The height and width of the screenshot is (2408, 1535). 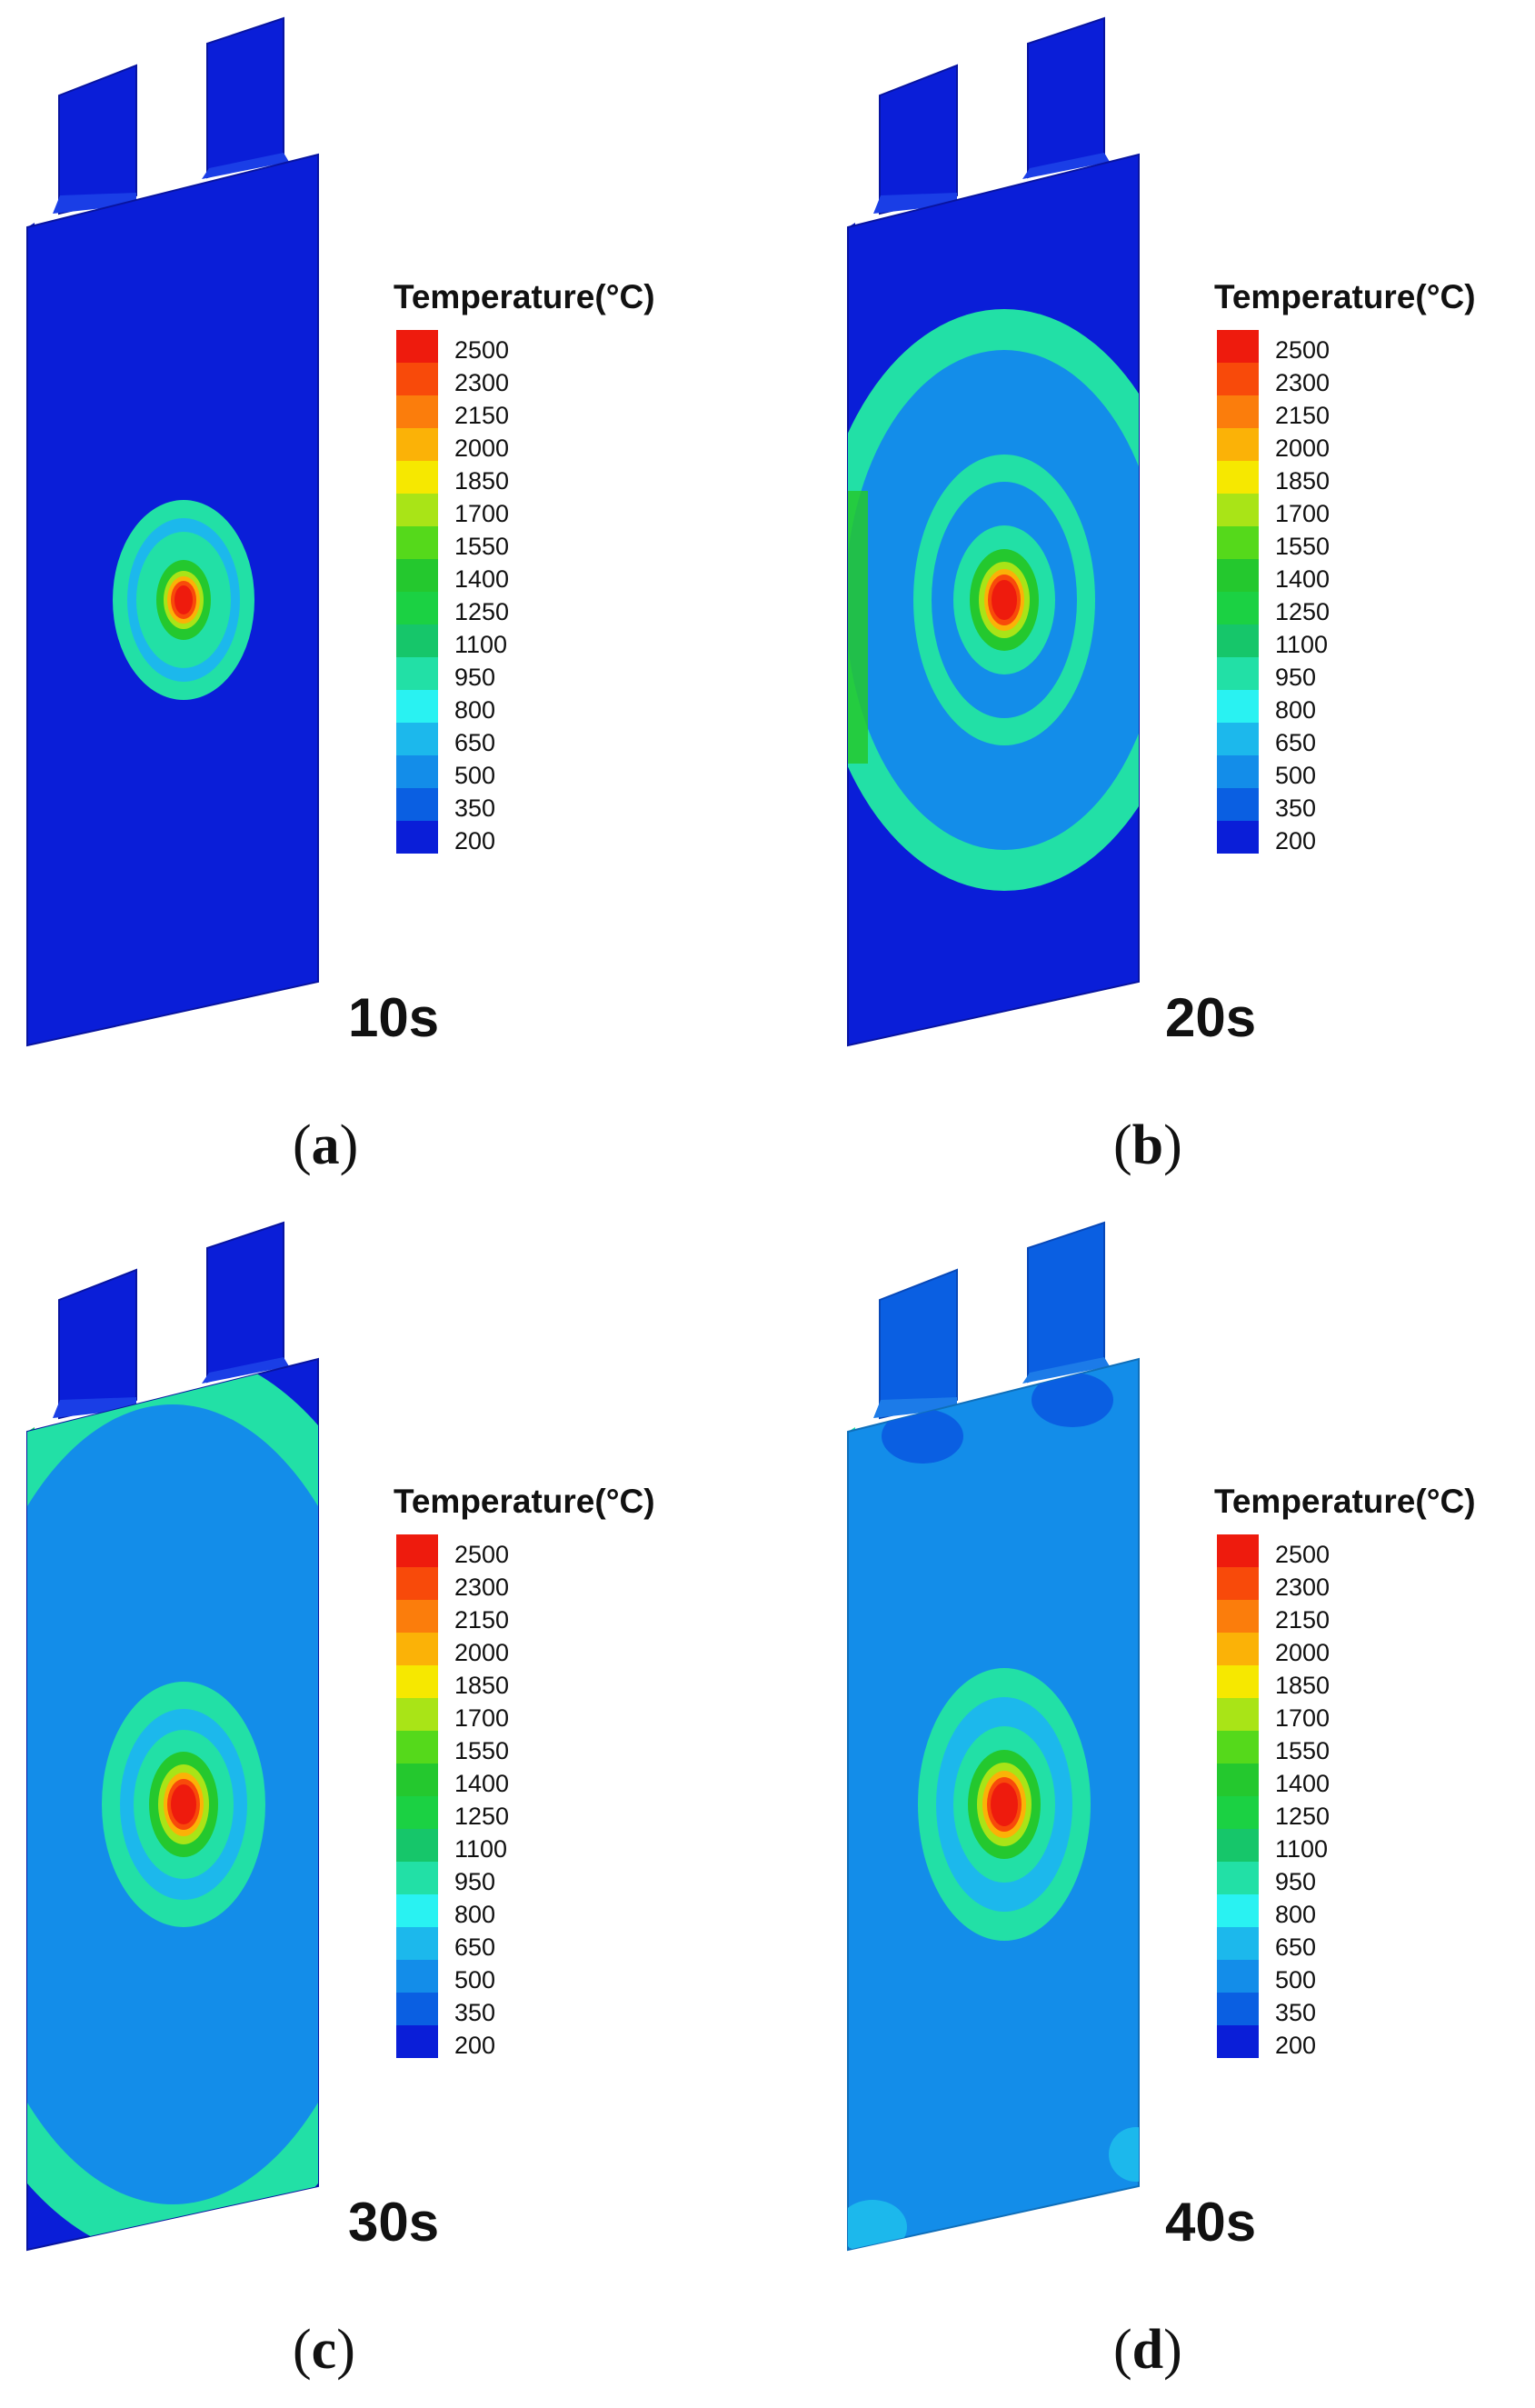 I want to click on time-label: 40s, so click(x=1211, y=2222).